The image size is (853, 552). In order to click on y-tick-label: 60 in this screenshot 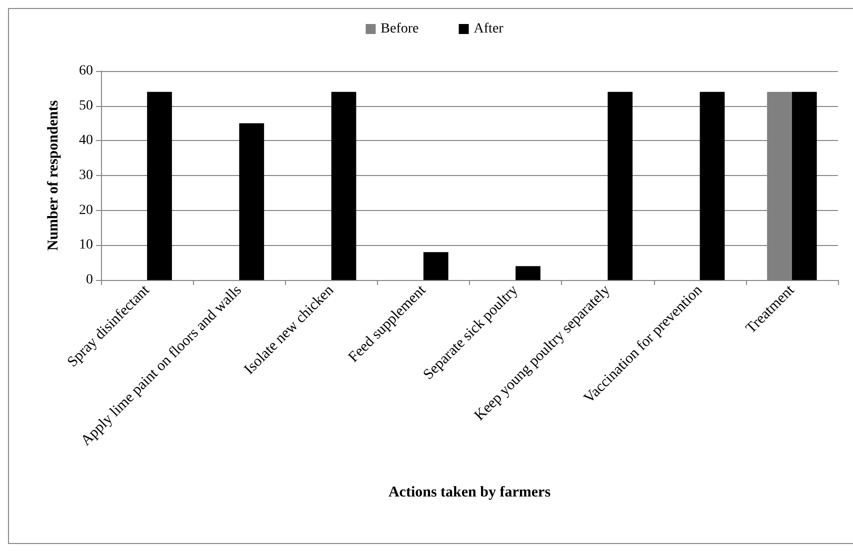, I will do `click(86, 71)`.